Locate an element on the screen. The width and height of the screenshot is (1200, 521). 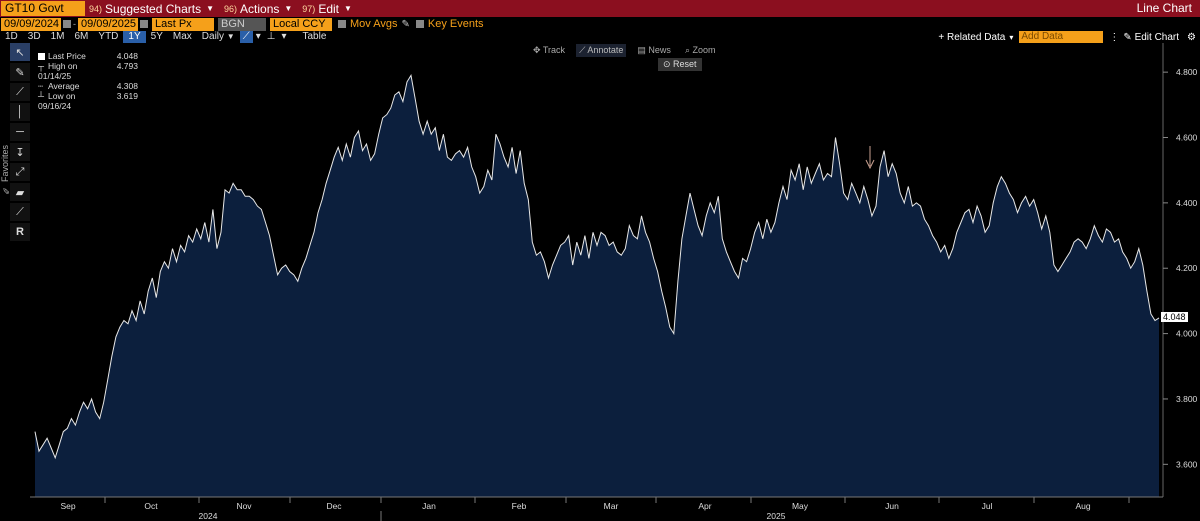
favorites-pencil-icon: ✎ is located at coordinates (5, 188).